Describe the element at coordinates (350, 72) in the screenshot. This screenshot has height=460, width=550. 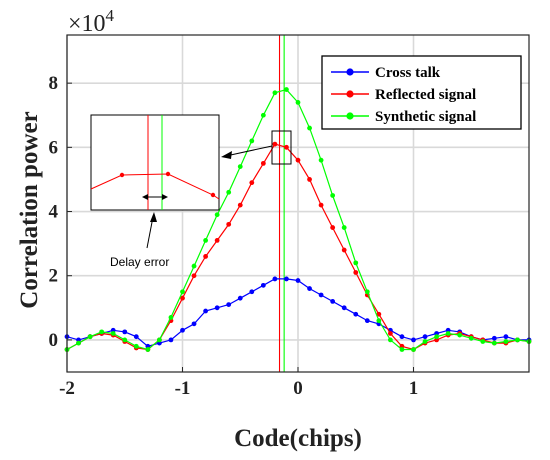
I see `legend-marker-cross-talk` at that location.